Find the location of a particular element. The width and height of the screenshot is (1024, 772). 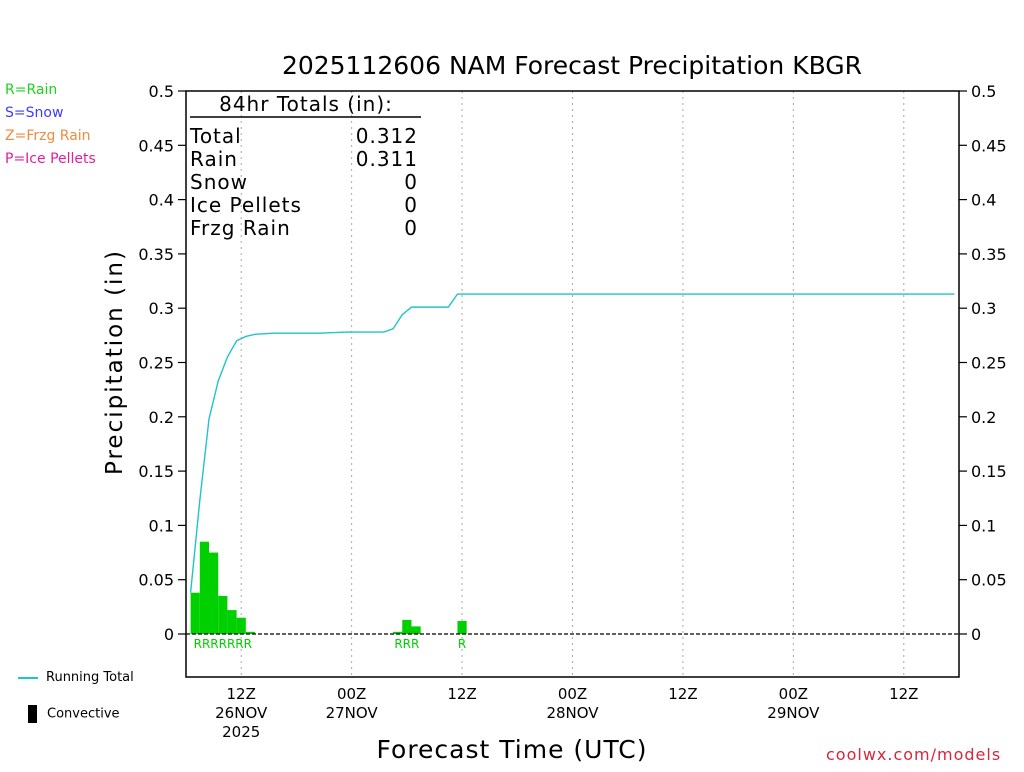

y-tick-label-right-10: 0.5 is located at coordinates (983, 91).